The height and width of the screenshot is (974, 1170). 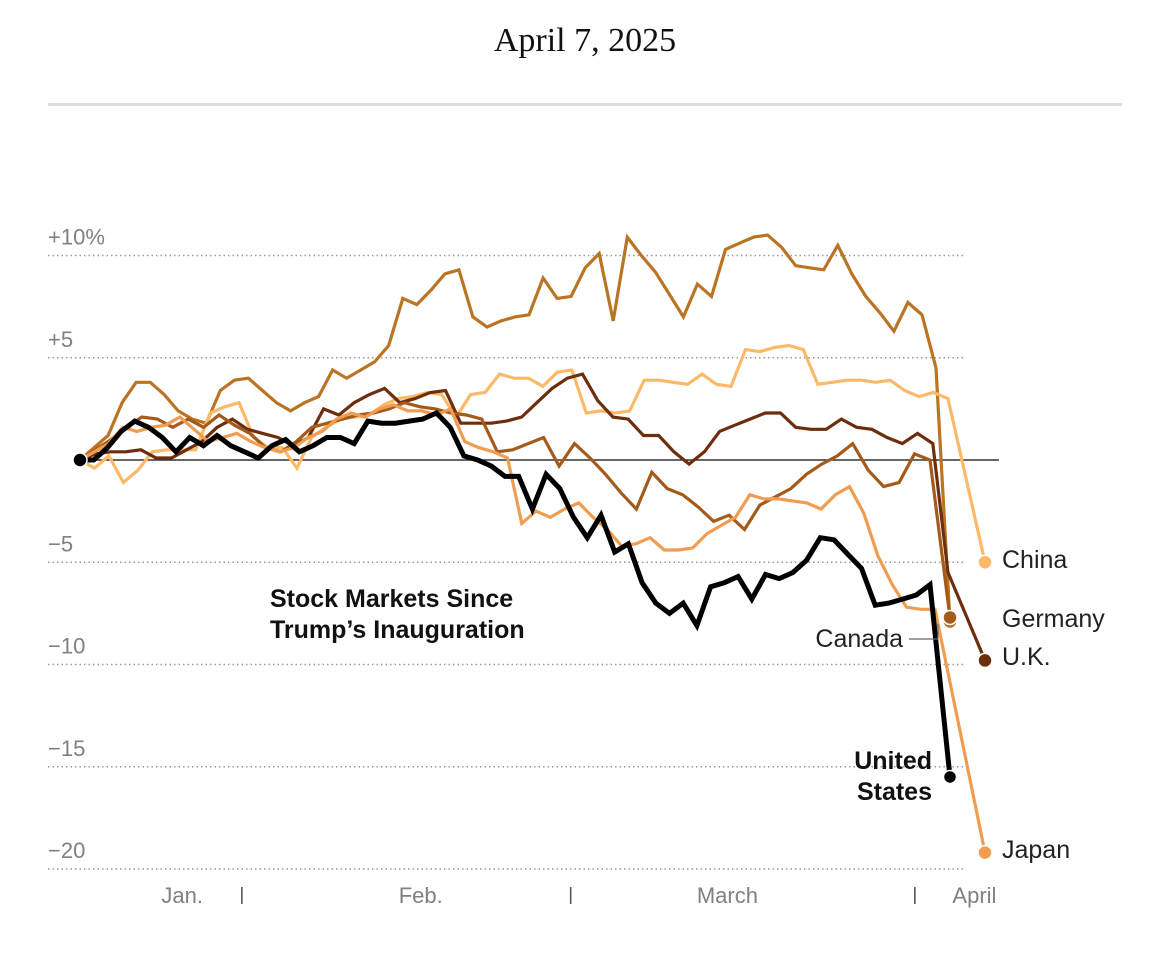 What do you see at coordinates (985, 562) in the screenshot?
I see `end-marker-china` at bounding box center [985, 562].